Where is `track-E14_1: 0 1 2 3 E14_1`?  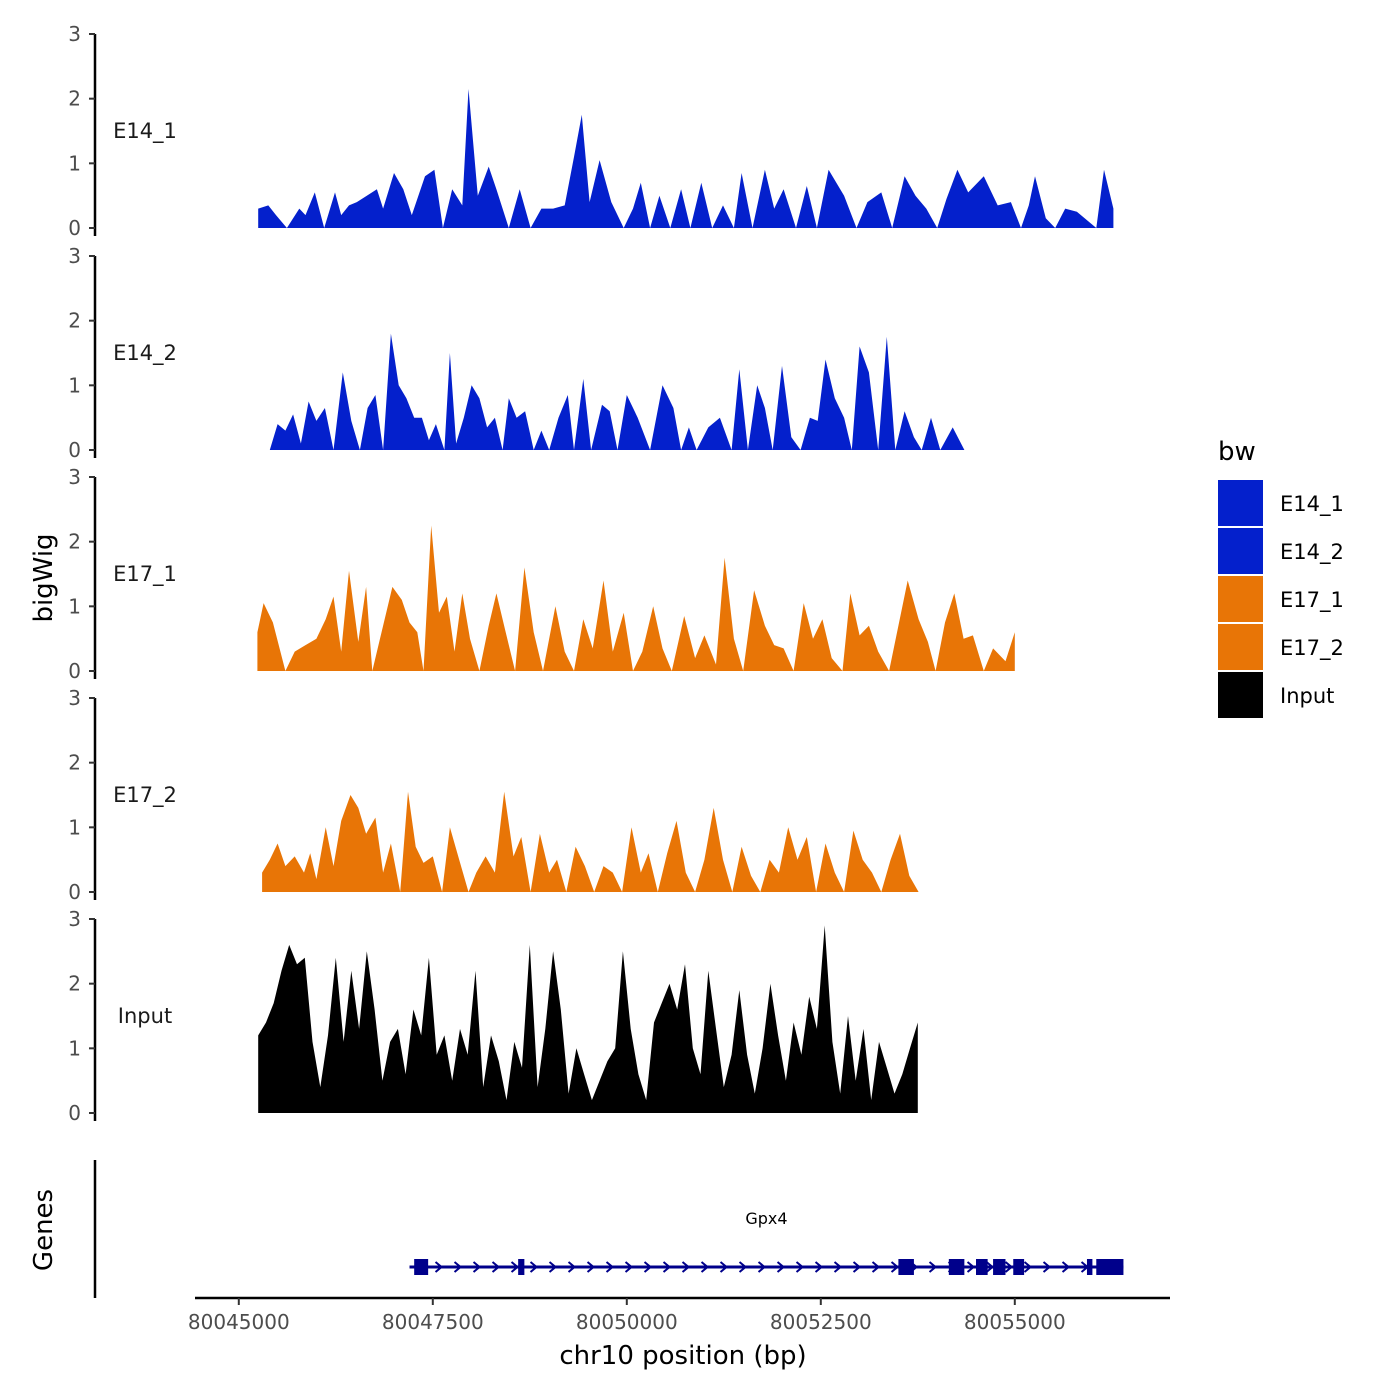 track-E14_1: 0 1 2 3 E14_1 is located at coordinates (591, 131).